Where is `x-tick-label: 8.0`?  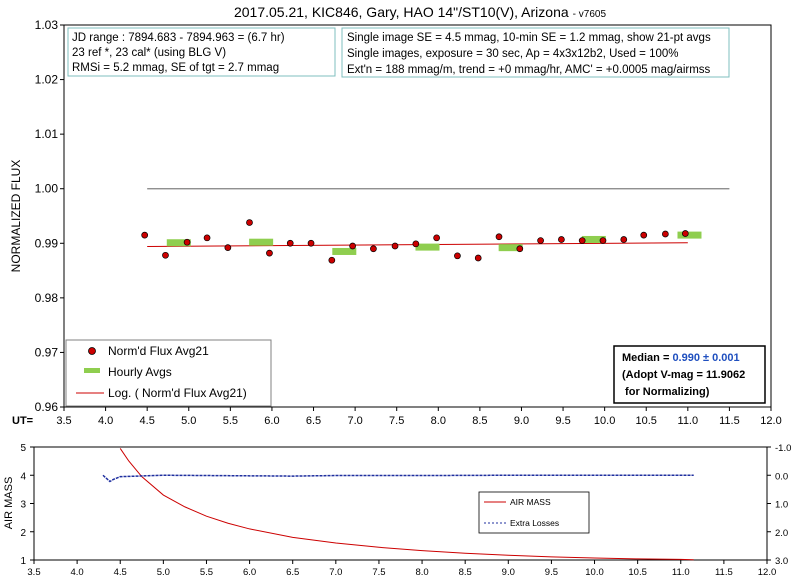 x-tick-label: 8.0 is located at coordinates (438, 421).